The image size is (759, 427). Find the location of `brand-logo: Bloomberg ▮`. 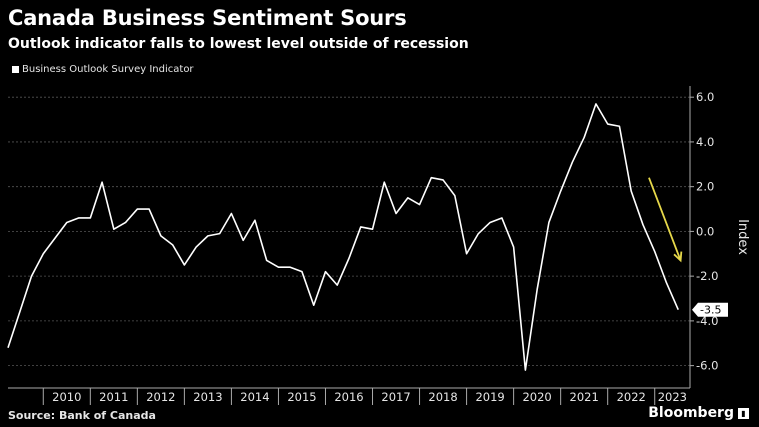

brand-logo: Bloomberg ▮ is located at coordinates (698, 413).